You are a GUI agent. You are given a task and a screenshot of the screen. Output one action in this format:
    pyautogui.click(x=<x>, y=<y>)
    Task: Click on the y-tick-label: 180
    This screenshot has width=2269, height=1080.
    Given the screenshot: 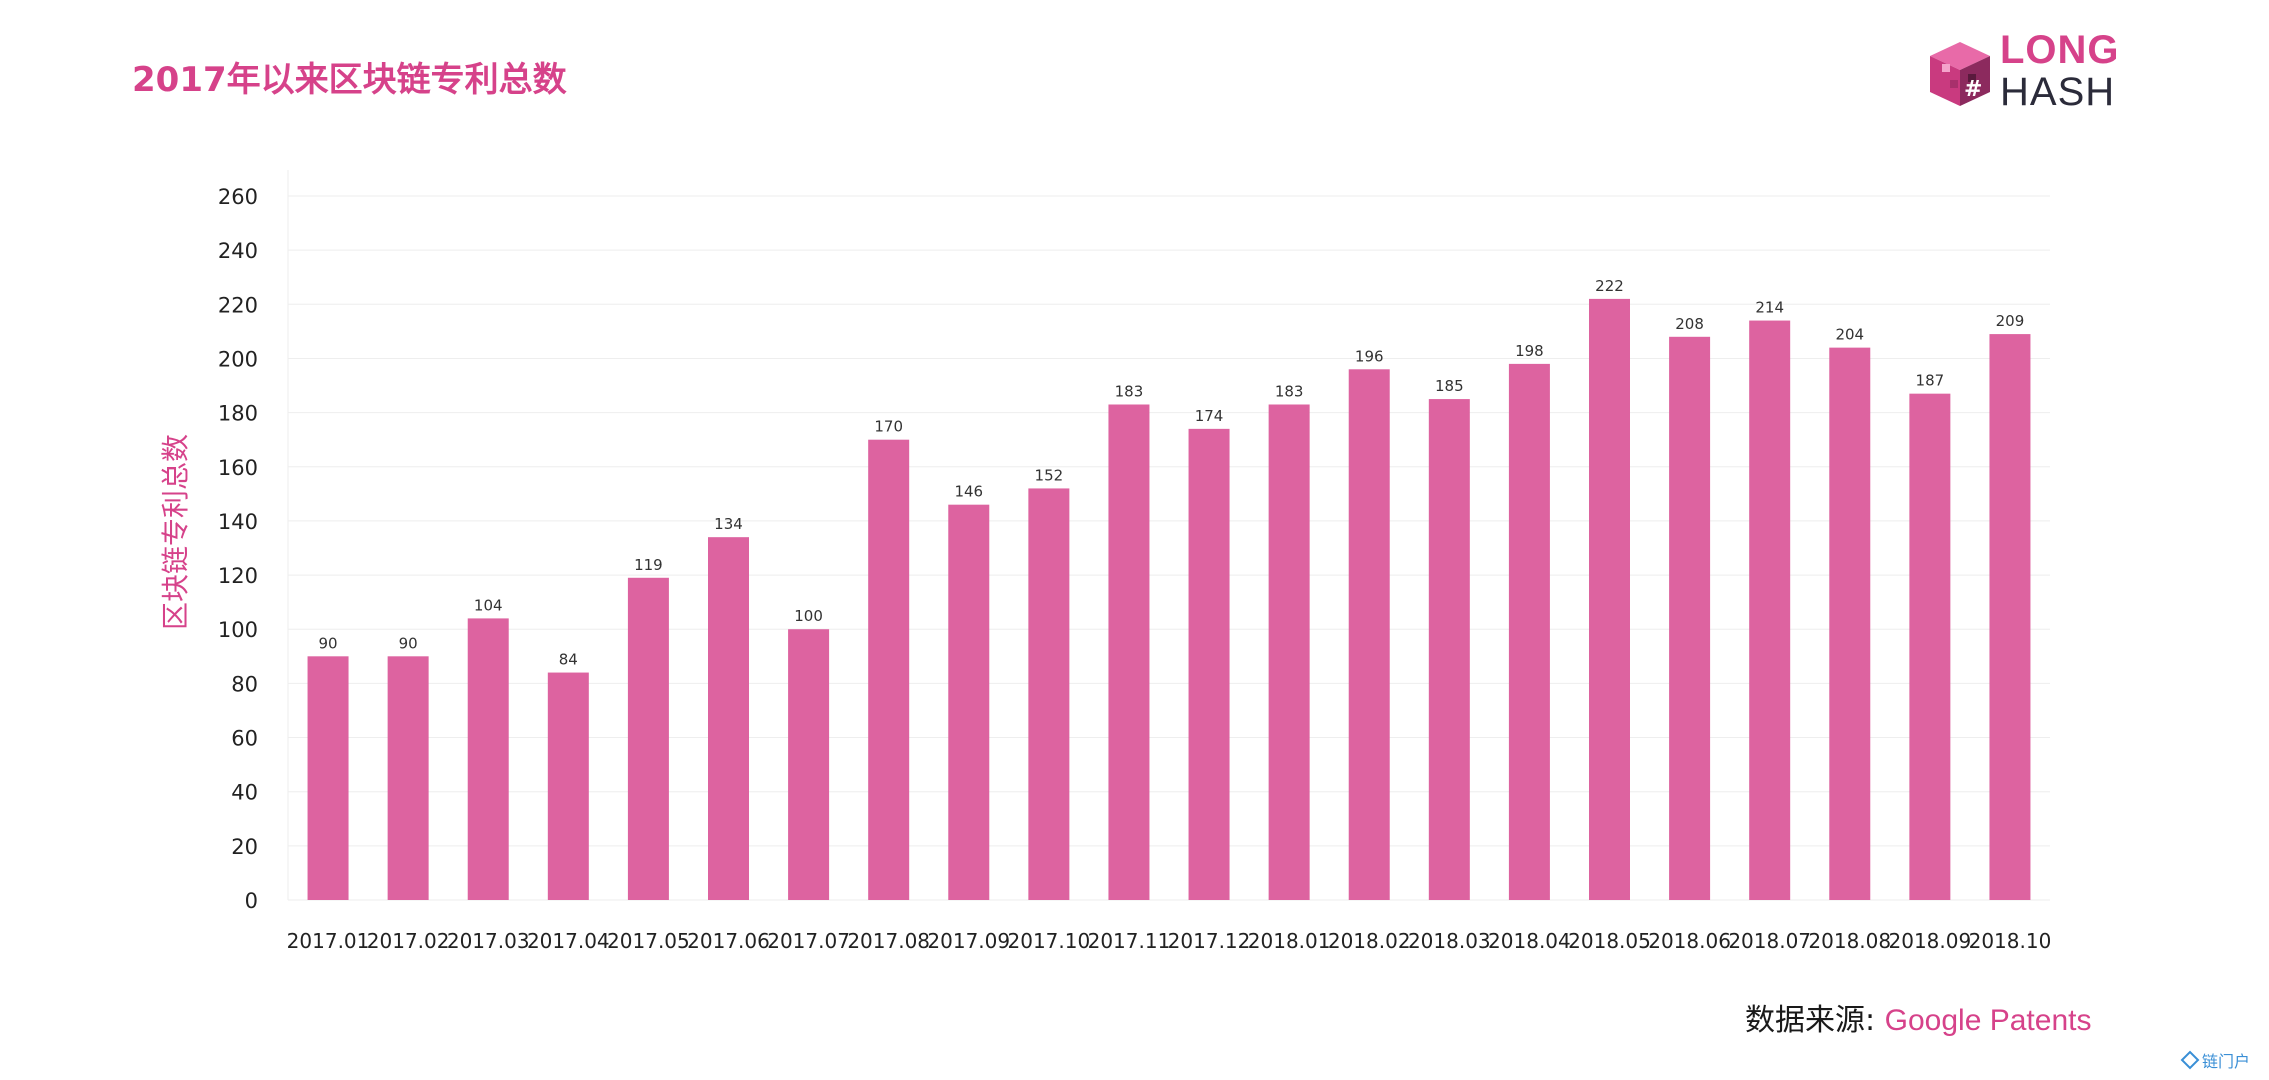 What is the action you would take?
    pyautogui.click(x=238, y=414)
    